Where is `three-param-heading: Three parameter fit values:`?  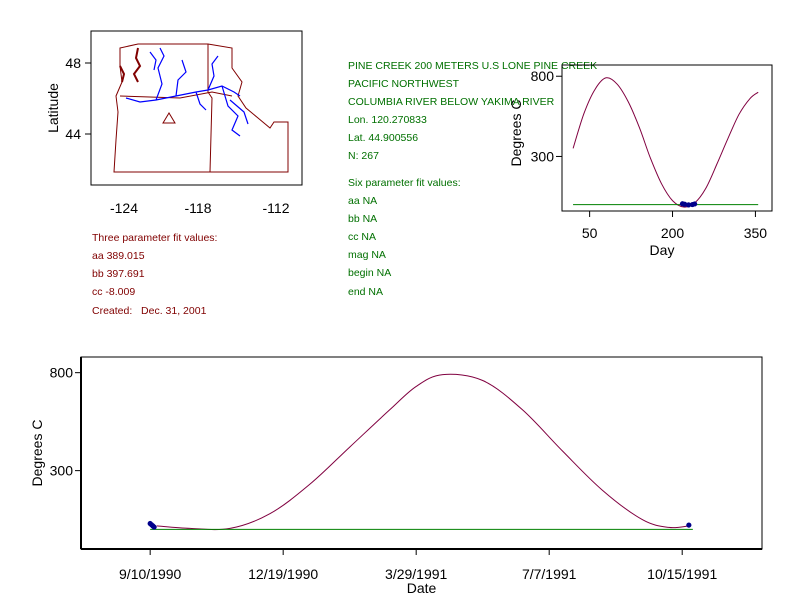 three-param-heading: Three parameter fit values: is located at coordinates (154, 238).